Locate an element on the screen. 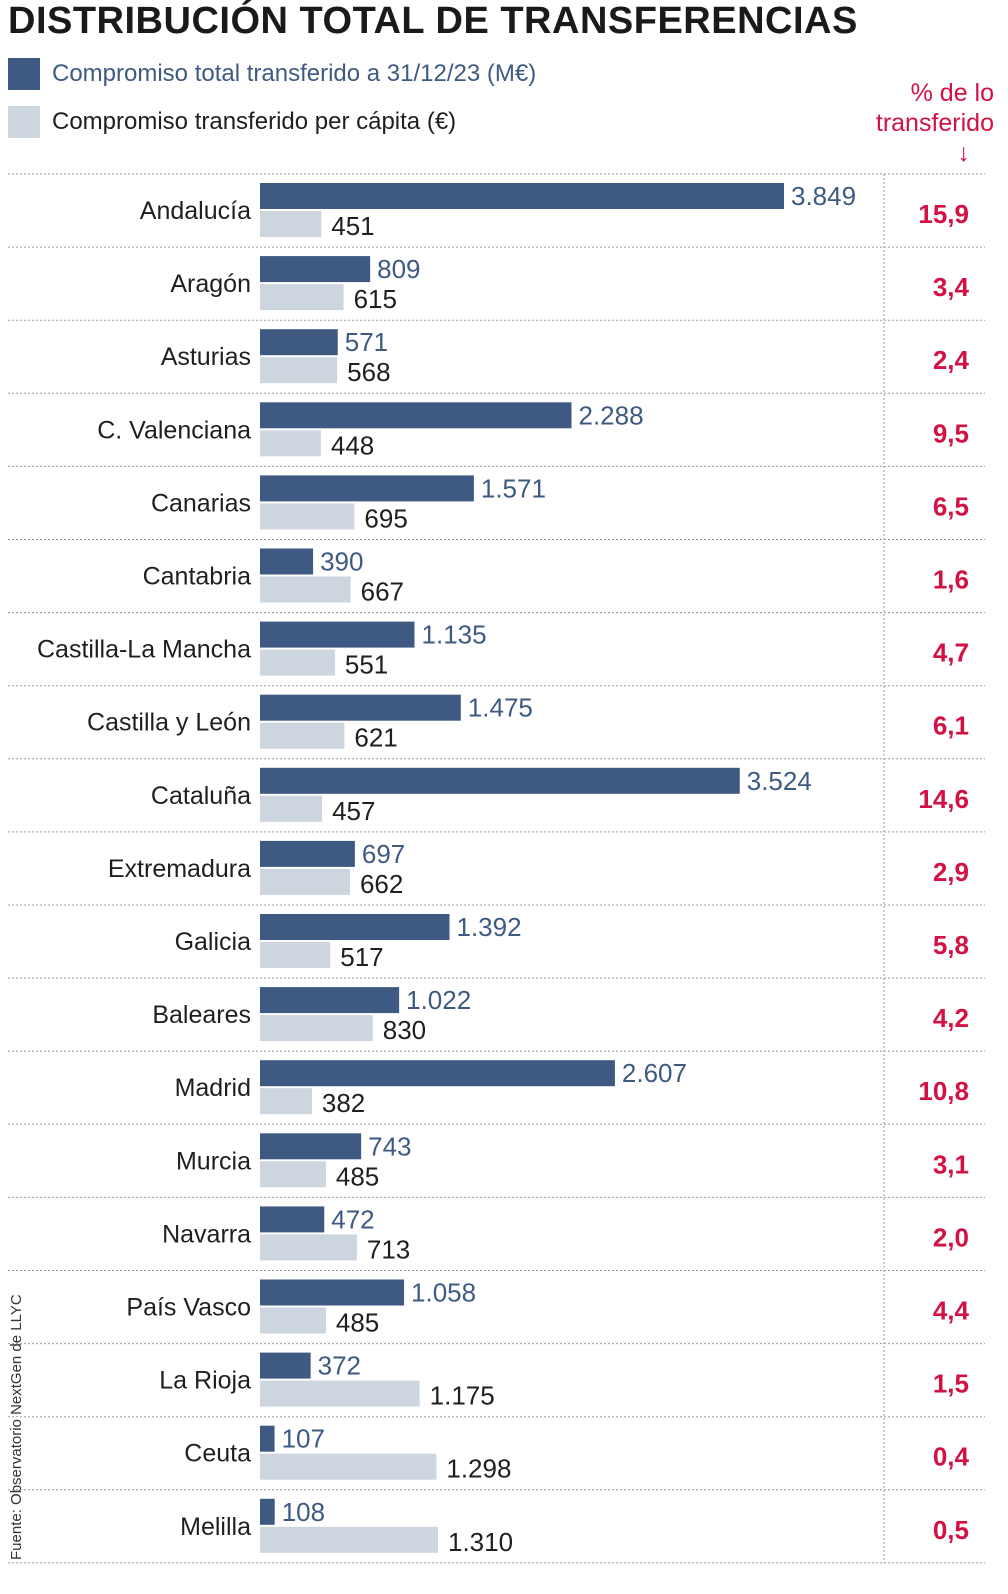 This screenshot has height=1594, width=1008. pct-column-header: % de lo transferido ↓ is located at coordinates (935, 123).